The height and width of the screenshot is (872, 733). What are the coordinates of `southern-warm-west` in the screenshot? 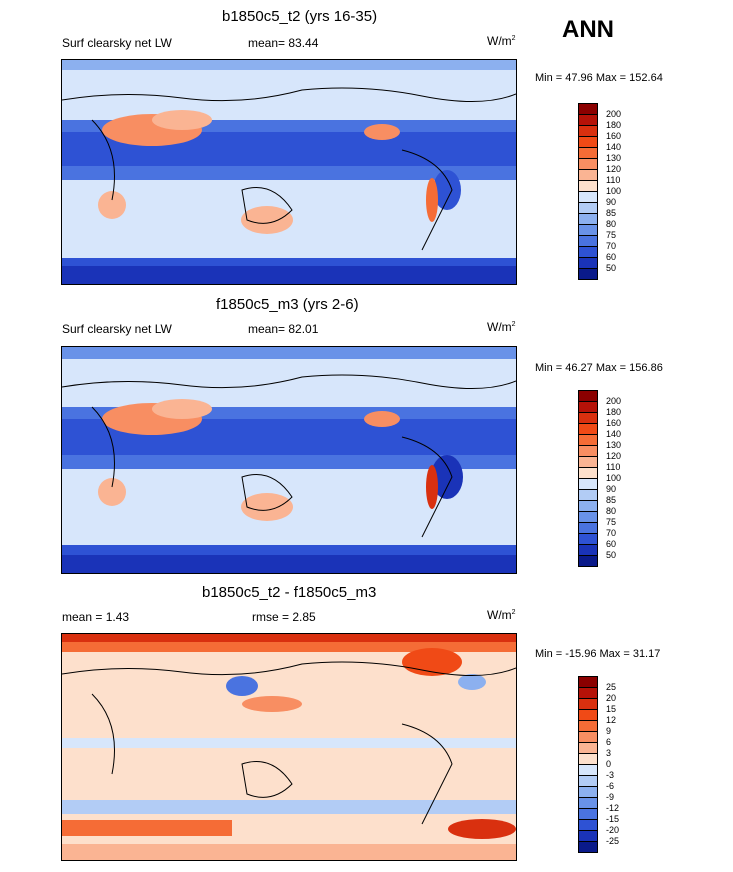 It's located at (147, 828).